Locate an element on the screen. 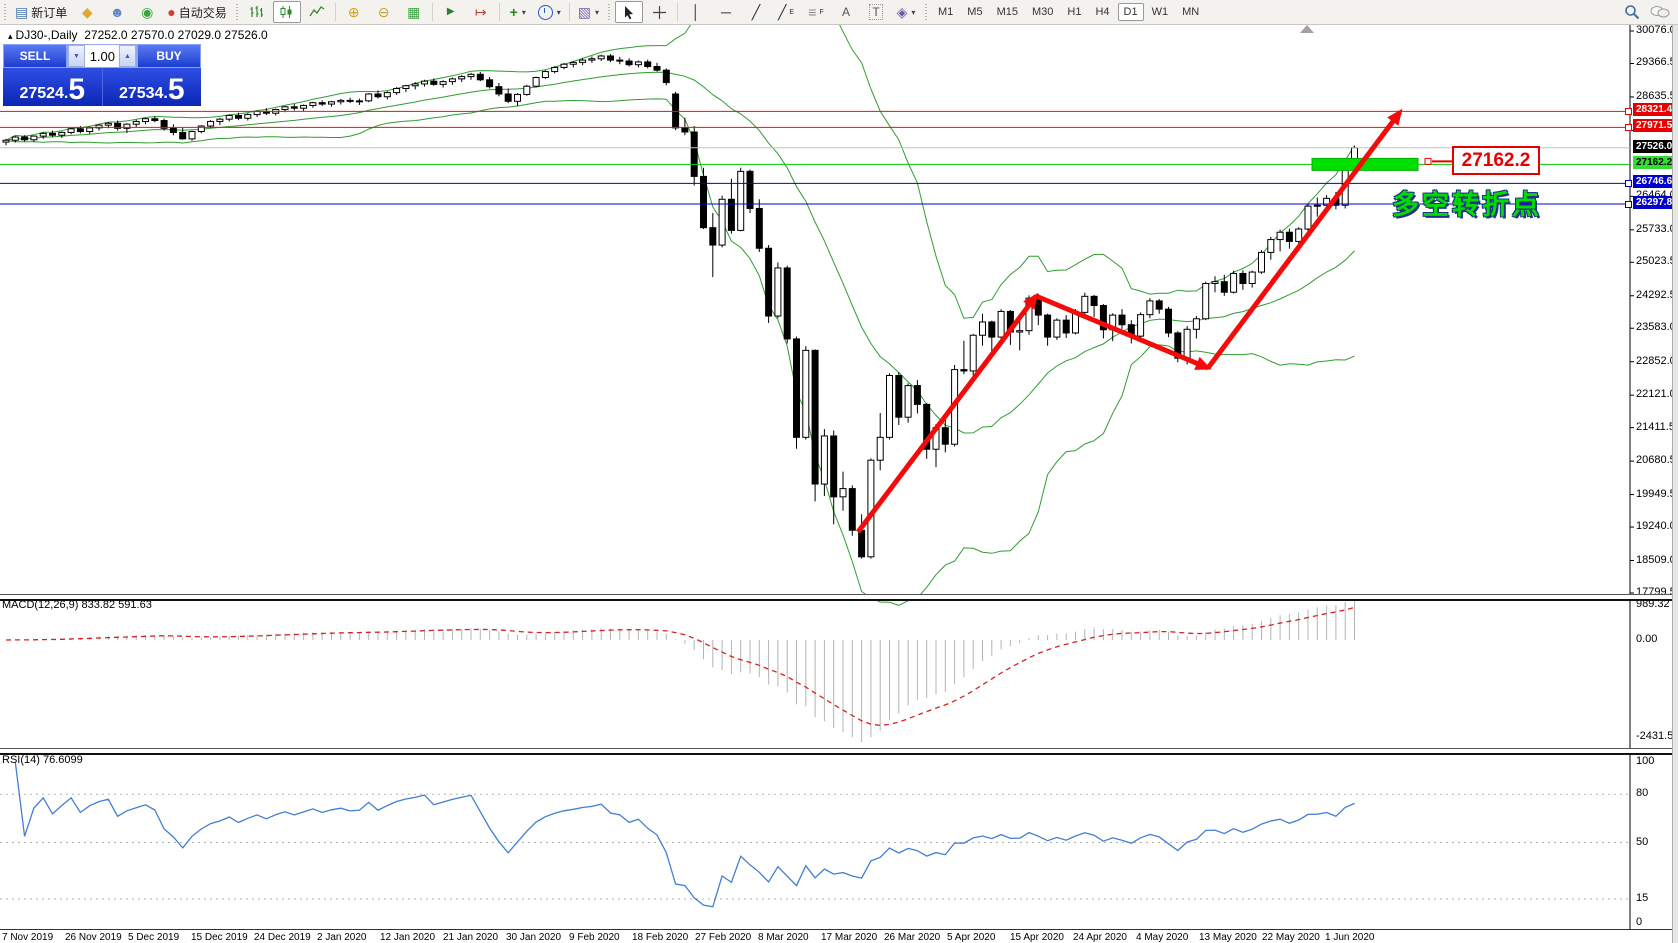 The image size is (1678, 943). one-click-trading-panel: SELL ▼ 1.00 ▲ BUY 27524. 5 27534. 5 is located at coordinates (102, 75).